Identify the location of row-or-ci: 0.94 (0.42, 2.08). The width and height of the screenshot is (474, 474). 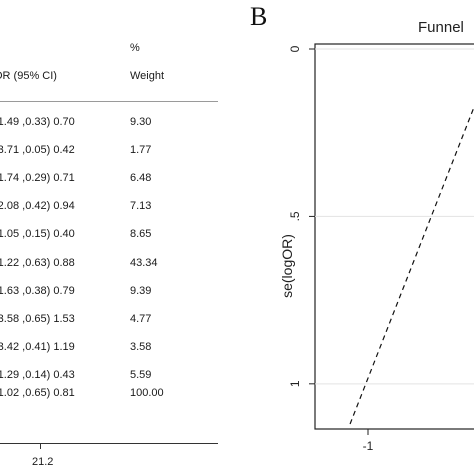
(37, 206).